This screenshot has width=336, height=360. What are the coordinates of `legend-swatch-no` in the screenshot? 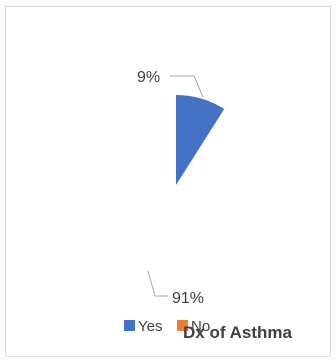 It's located at (182, 325).